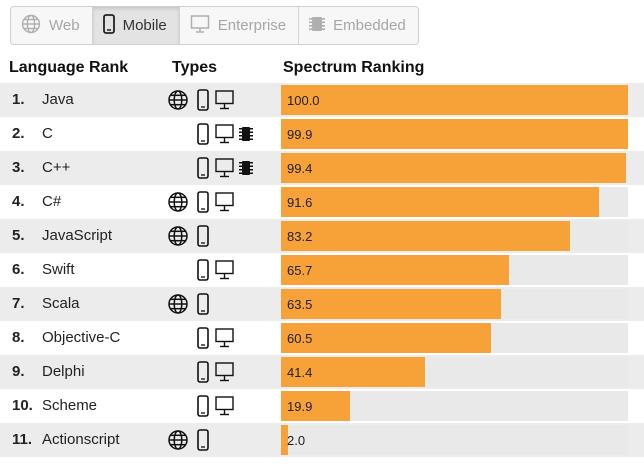  I want to click on table-row: 11. Actionscript 2.0, so click(322, 440).